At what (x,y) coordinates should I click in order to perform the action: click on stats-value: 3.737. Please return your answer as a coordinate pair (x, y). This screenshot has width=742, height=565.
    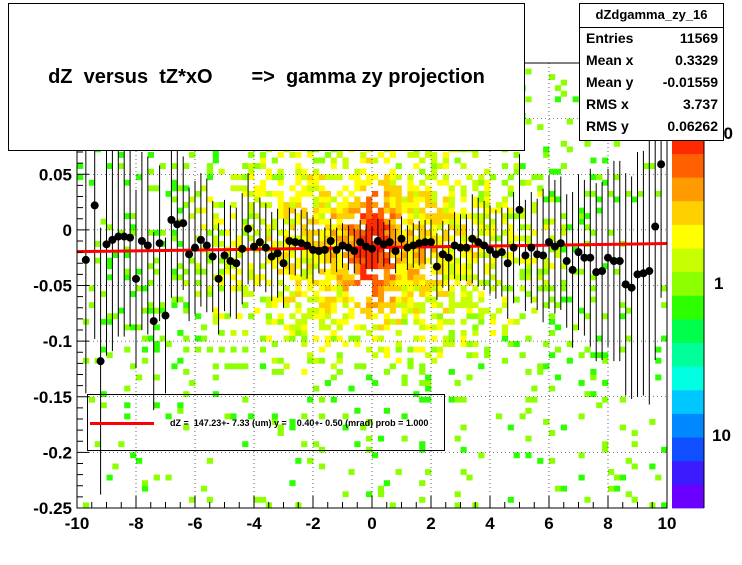
    Looking at the image, I should click on (700, 104).